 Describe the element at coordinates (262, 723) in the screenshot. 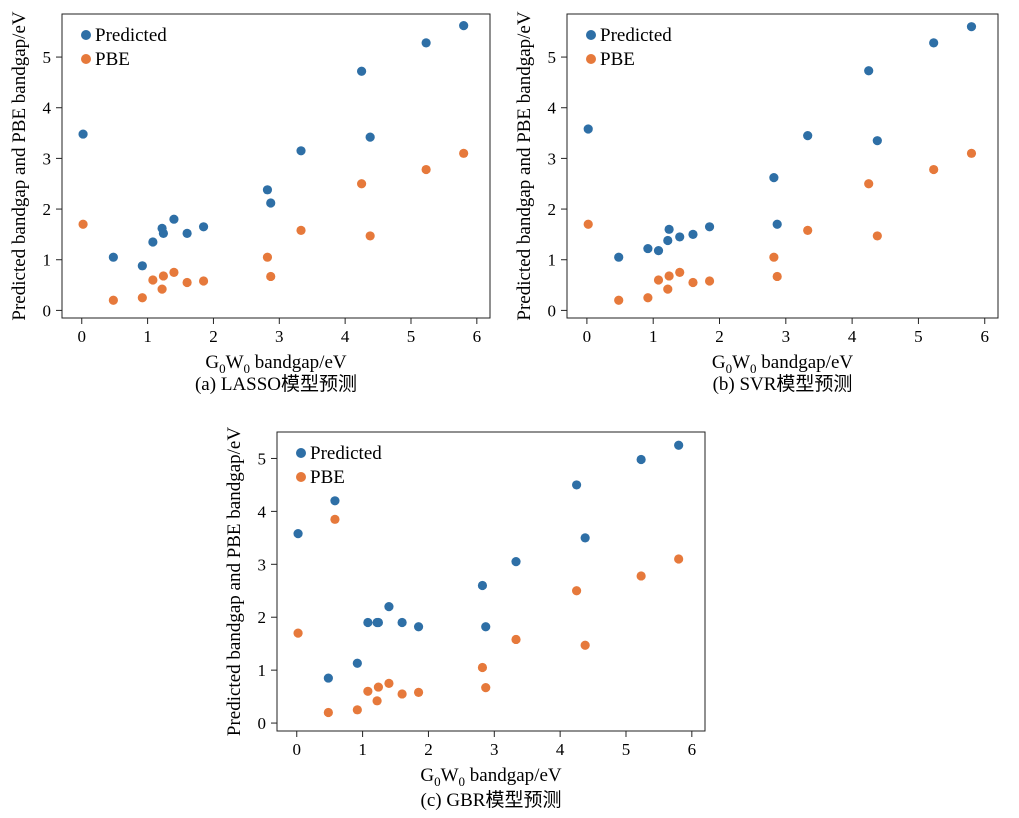

I see `y-tick-label: 0` at that location.